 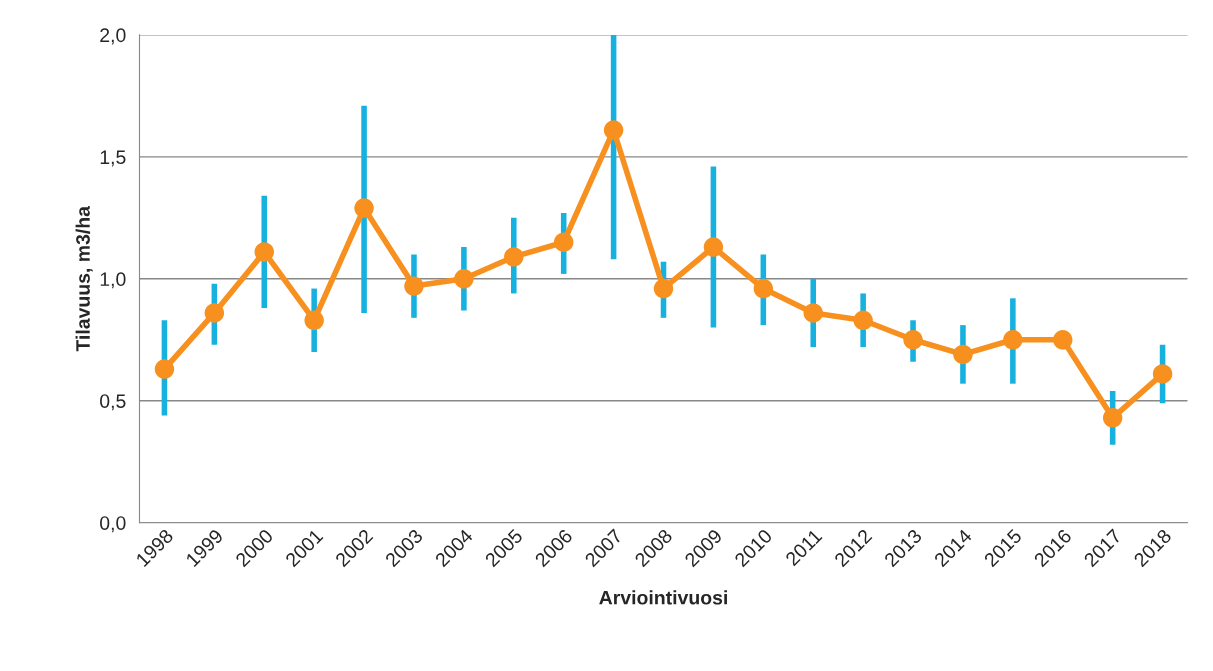 I want to click on y-tick-label: 0,0, so click(x=113, y=524).